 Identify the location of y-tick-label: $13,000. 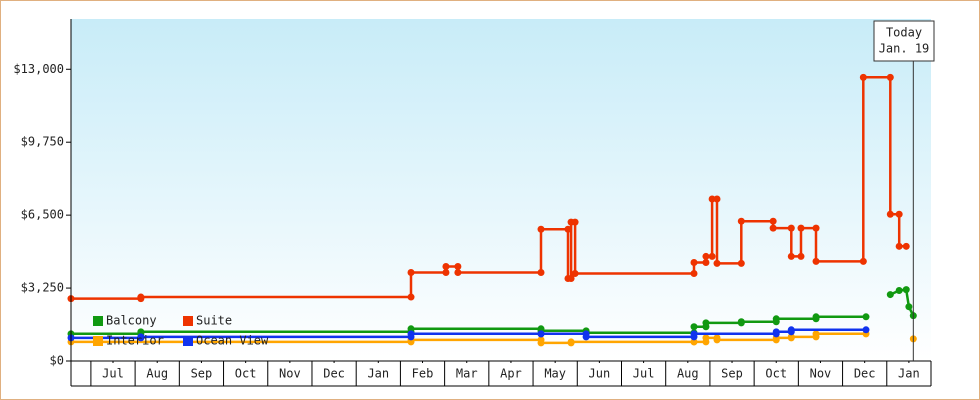
(38, 69).